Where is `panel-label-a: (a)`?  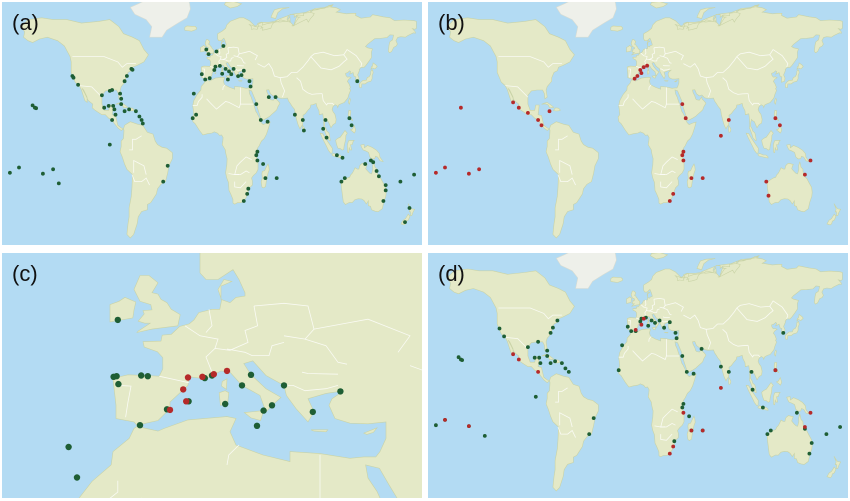 panel-label-a: (a) is located at coordinates (25, 22).